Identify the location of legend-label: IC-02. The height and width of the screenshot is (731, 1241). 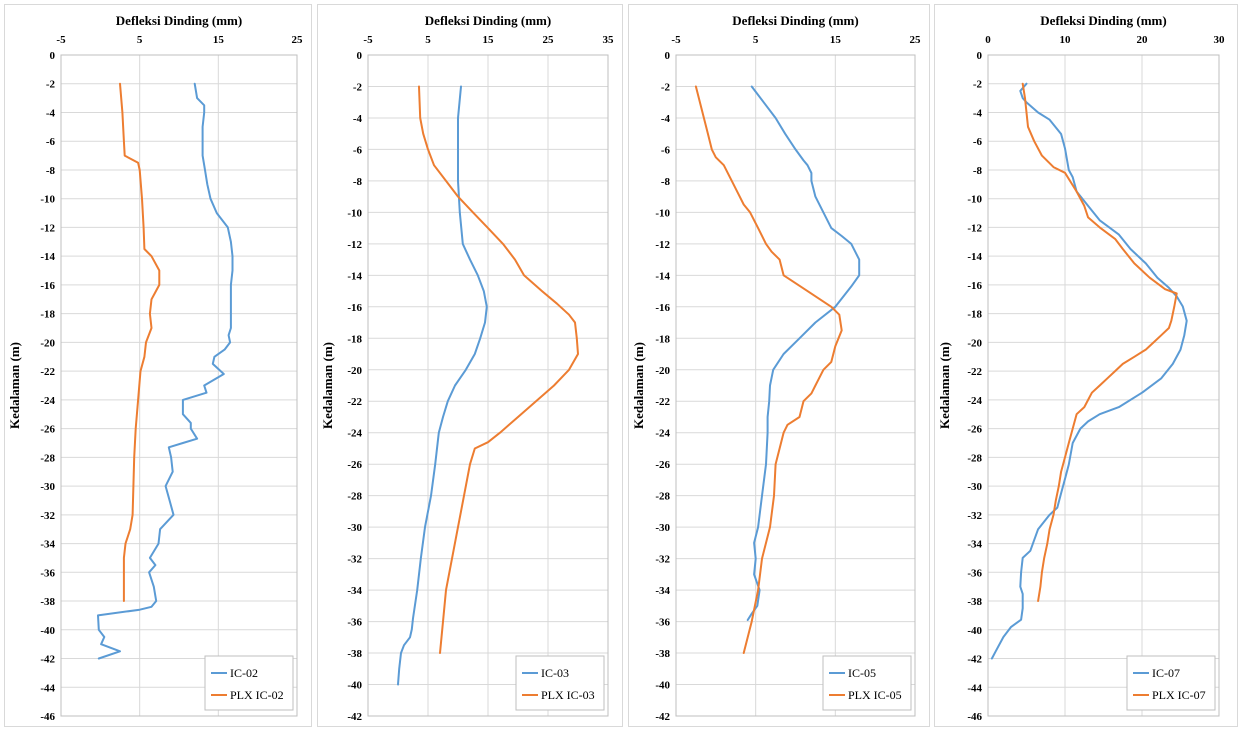
(244, 673).